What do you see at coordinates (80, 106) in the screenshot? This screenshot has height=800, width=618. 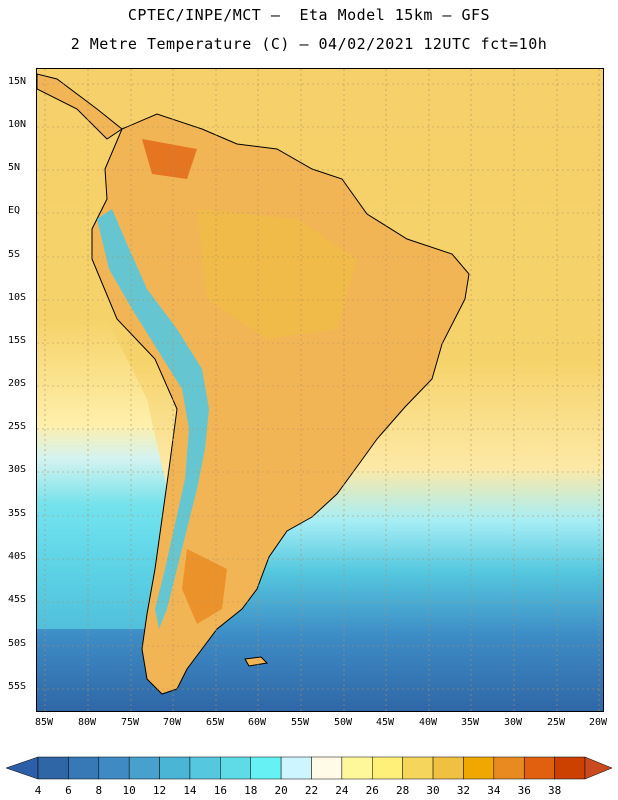 I see `central-america-landmass` at bounding box center [80, 106].